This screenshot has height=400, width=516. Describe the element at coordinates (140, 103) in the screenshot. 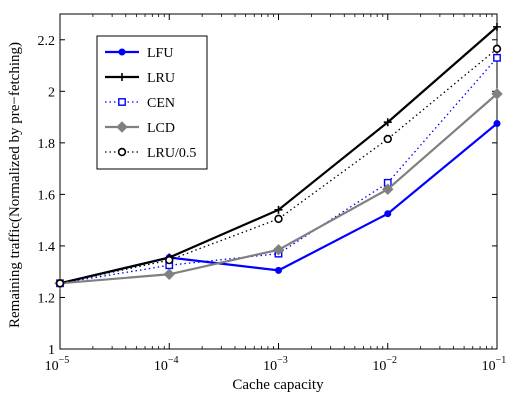

I see `legend-entry-cen: CEN` at that location.